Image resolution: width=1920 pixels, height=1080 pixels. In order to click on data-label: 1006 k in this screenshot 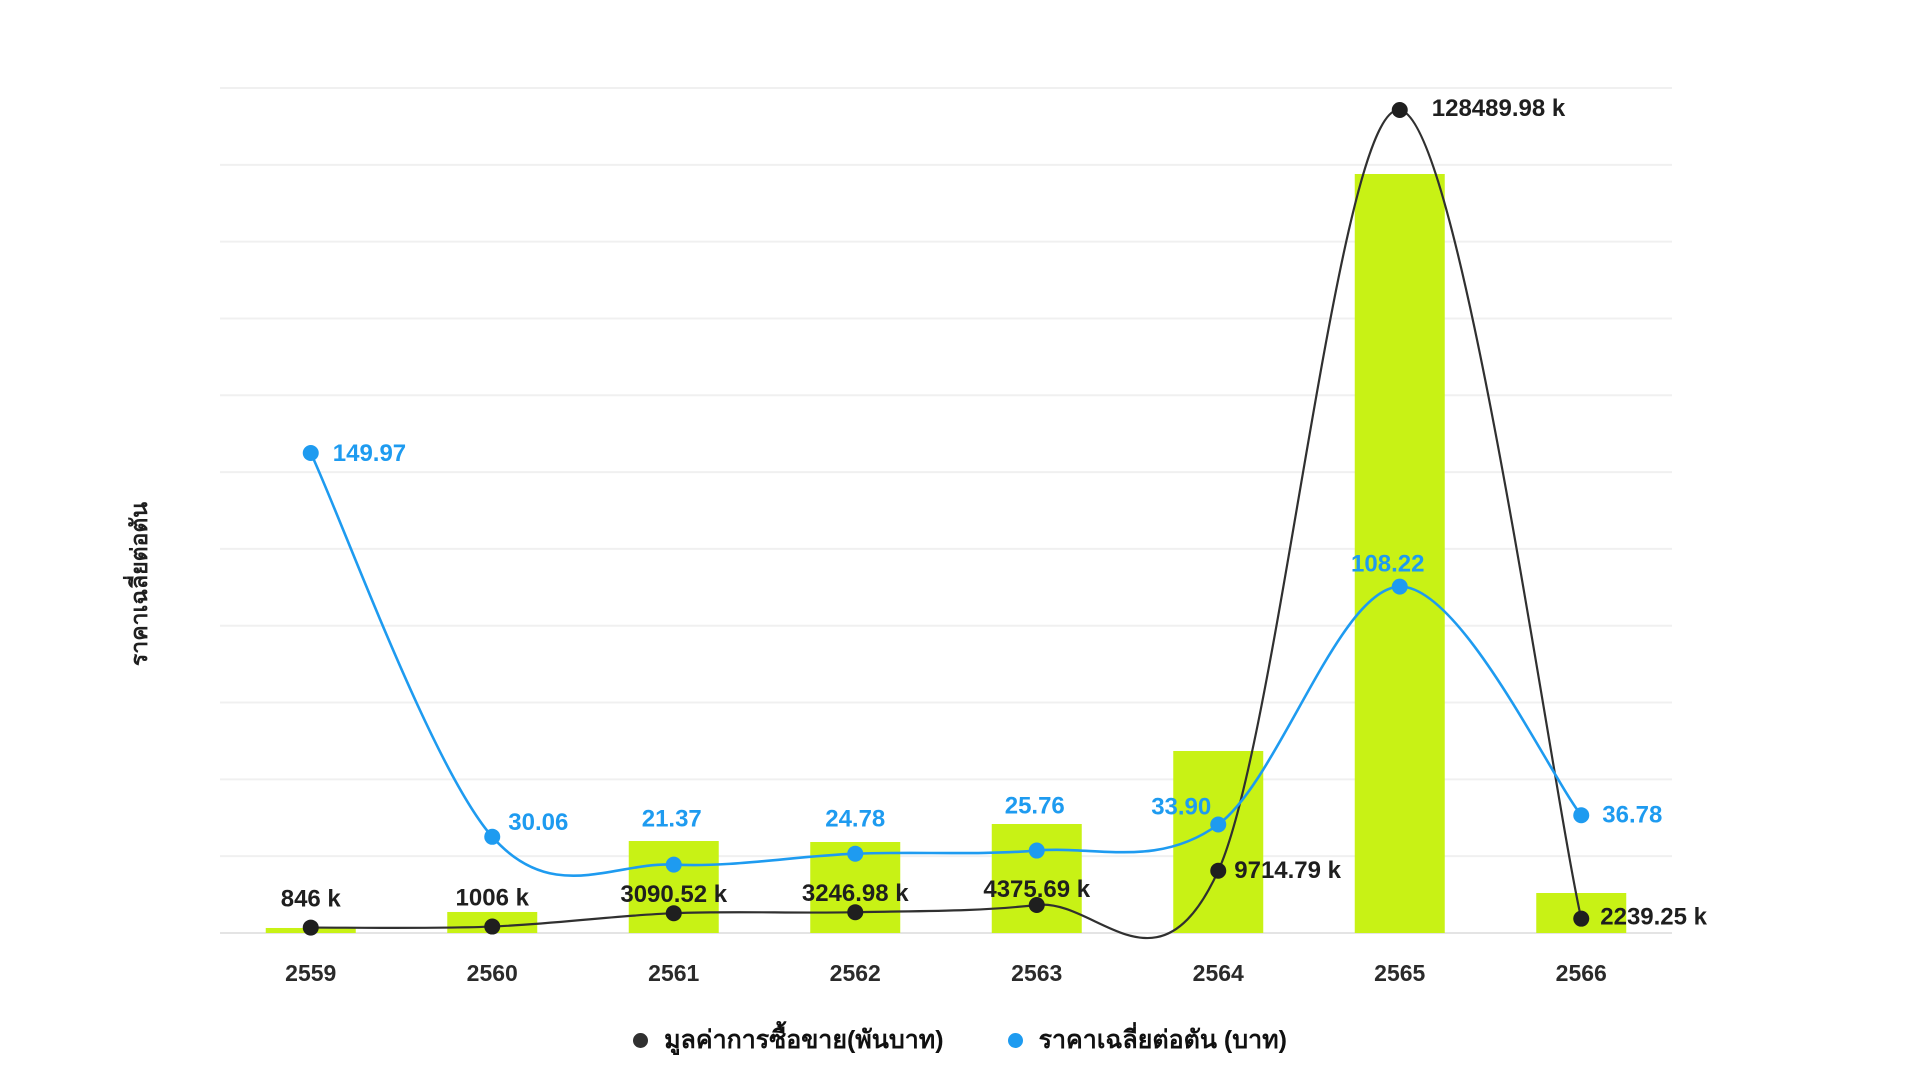, I will do `click(493, 898)`.